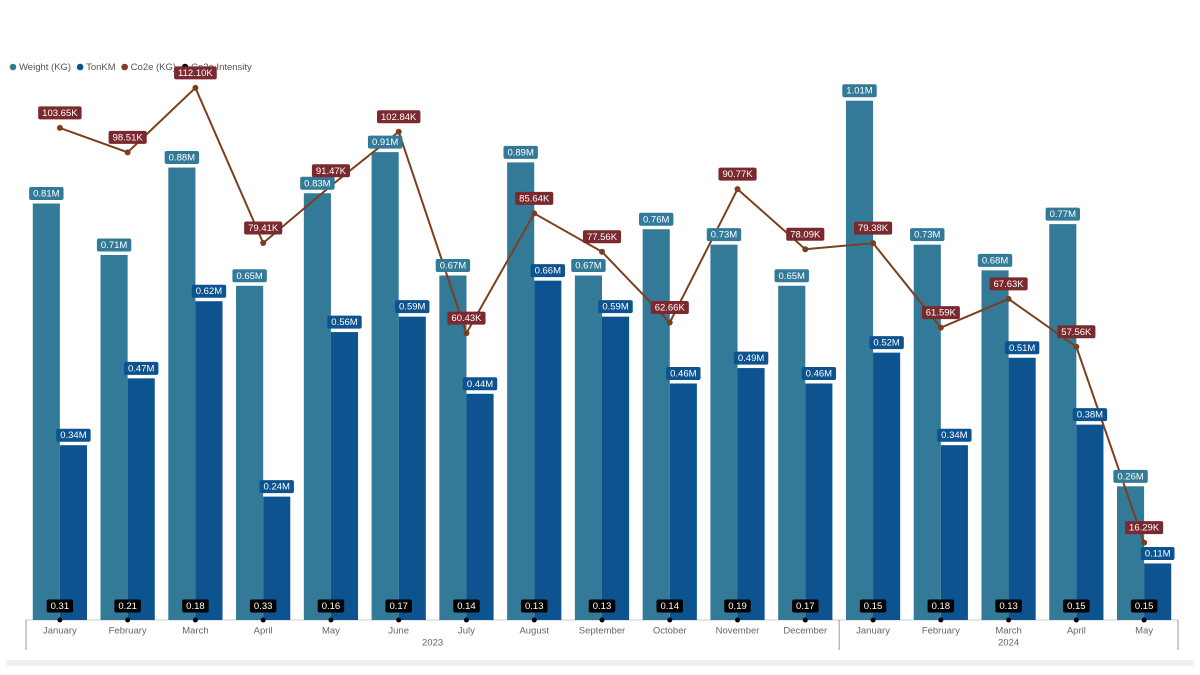 The image size is (1200, 675). What do you see at coordinates (344, 322) in the screenshot?
I see `data-label: 0.56M` at bounding box center [344, 322].